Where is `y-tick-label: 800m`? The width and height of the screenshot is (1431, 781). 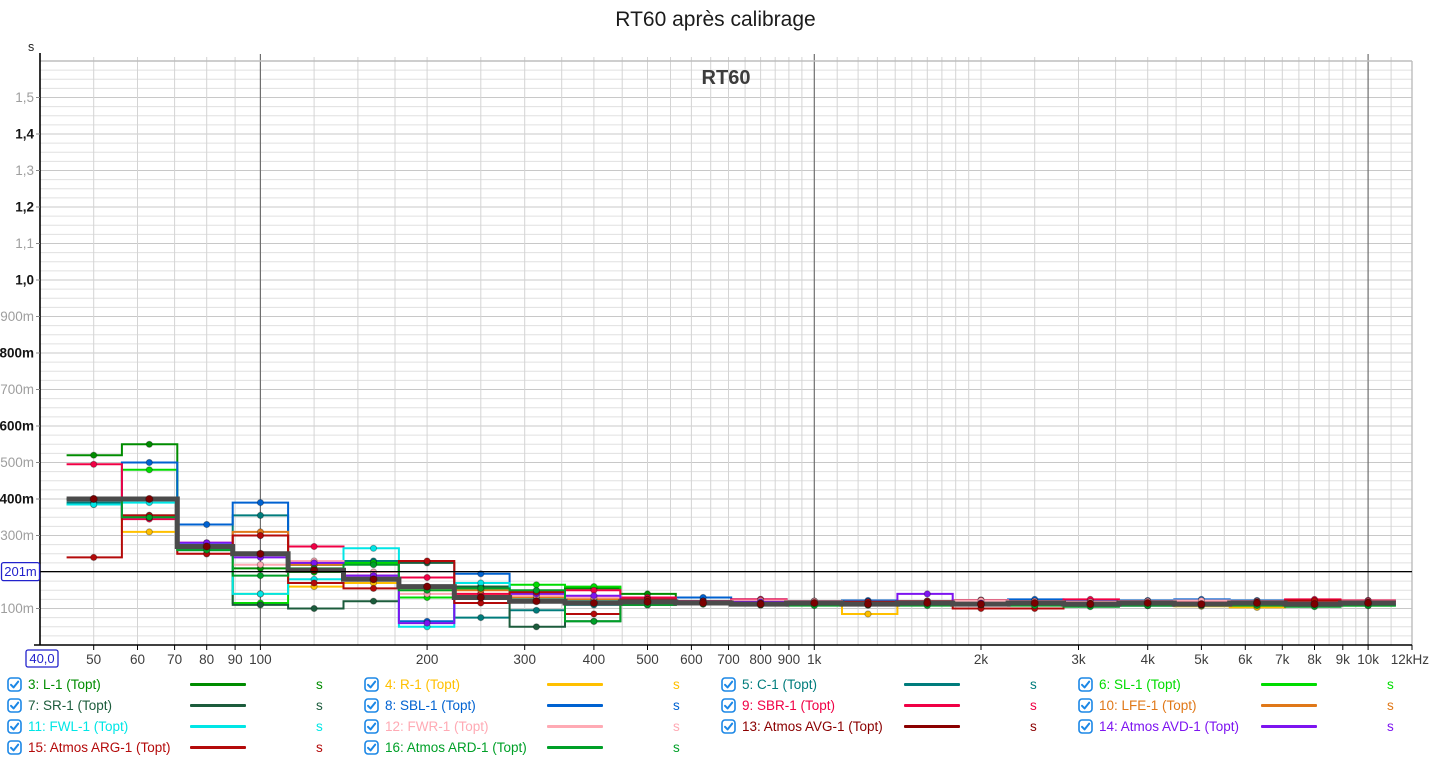 y-tick-label: 800m is located at coordinates (17, 353).